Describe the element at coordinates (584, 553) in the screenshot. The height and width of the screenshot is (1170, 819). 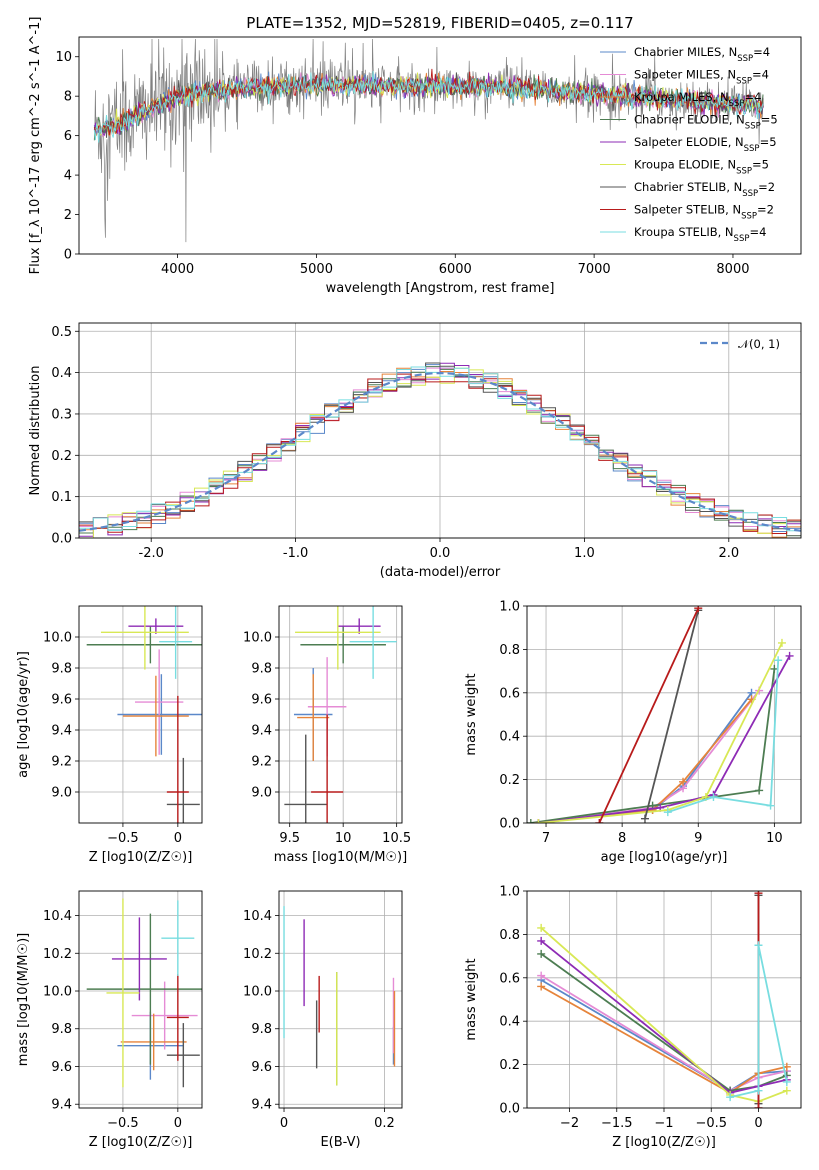
I see `x-tick-label: 1.0` at that location.